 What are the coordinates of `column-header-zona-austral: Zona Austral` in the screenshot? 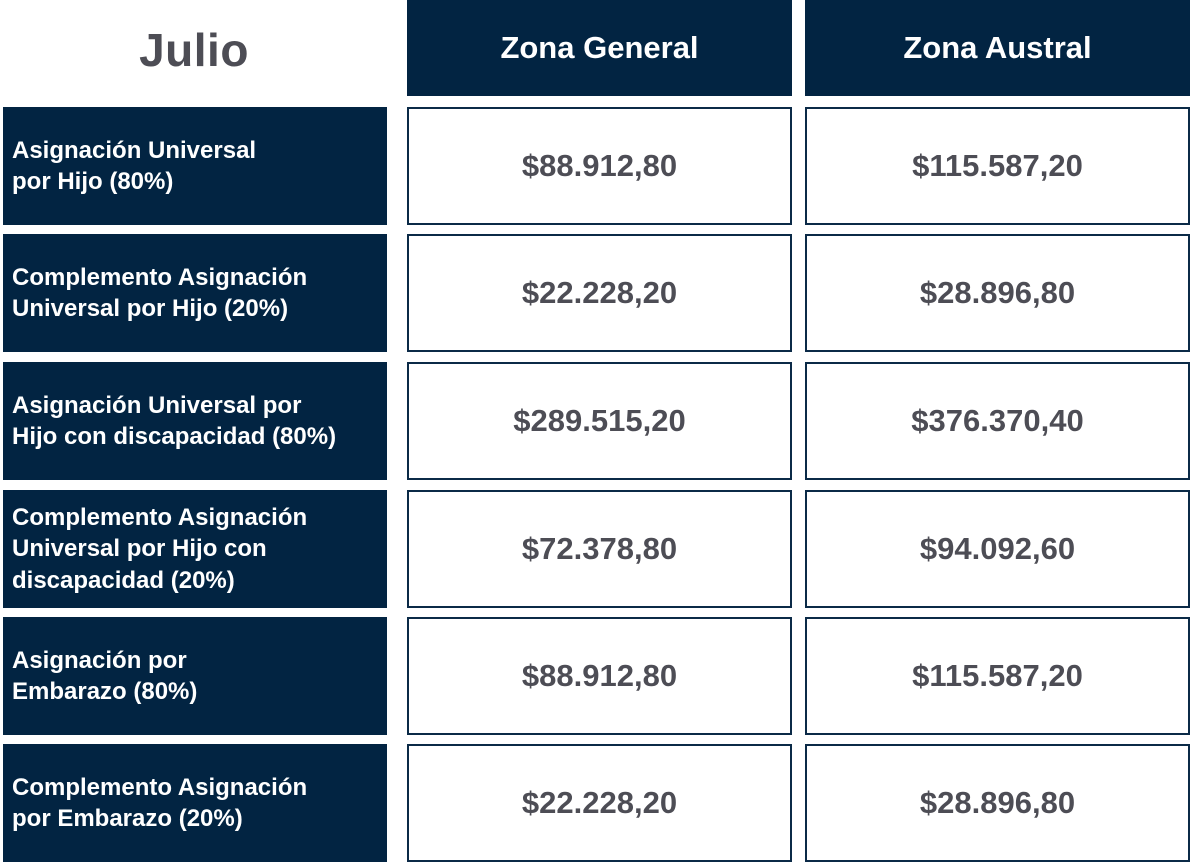 It's located at (997, 48).